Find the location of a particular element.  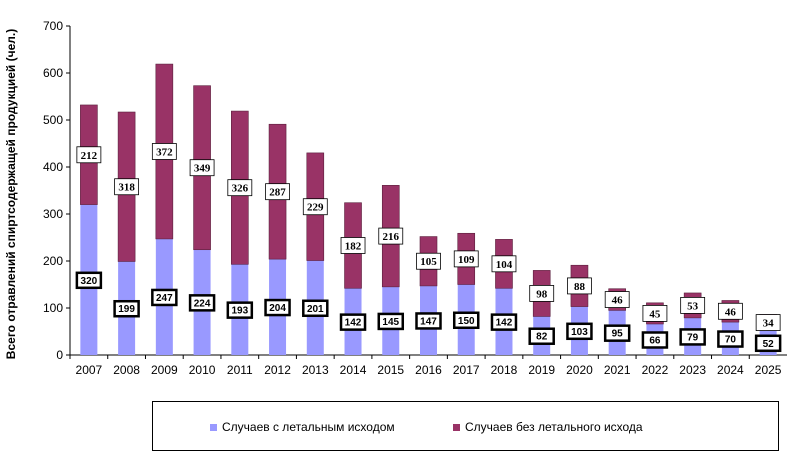

legend-swatch-nonfatal is located at coordinates (456, 427).